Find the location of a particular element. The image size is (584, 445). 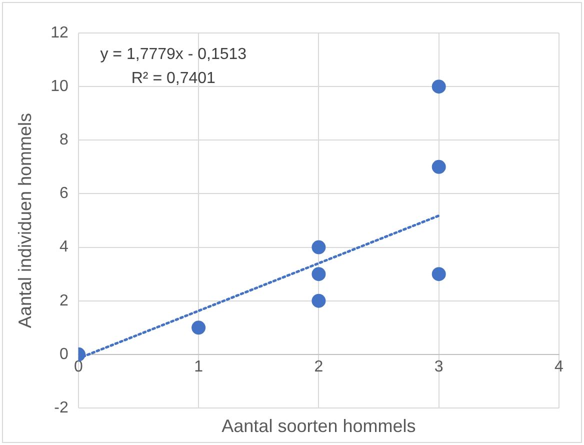

y-tick-label: 10 is located at coordinates (59, 86).